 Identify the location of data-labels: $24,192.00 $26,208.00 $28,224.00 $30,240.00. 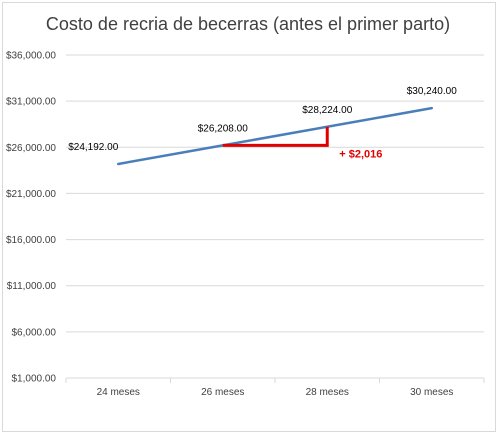
(262, 119).